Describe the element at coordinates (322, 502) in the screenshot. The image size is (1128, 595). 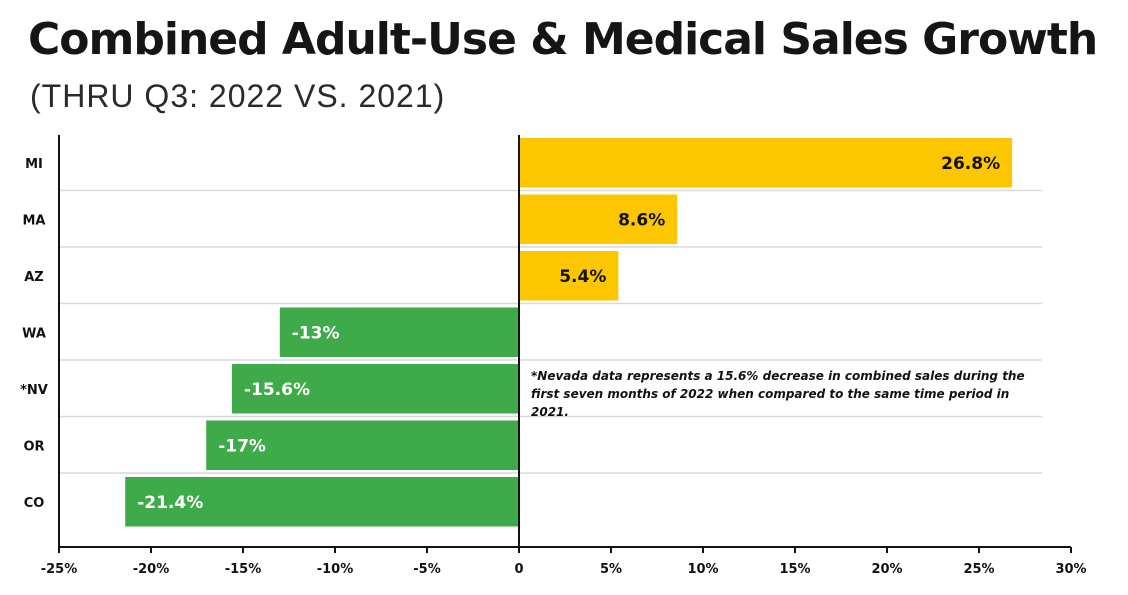
I see `bar-co` at that location.